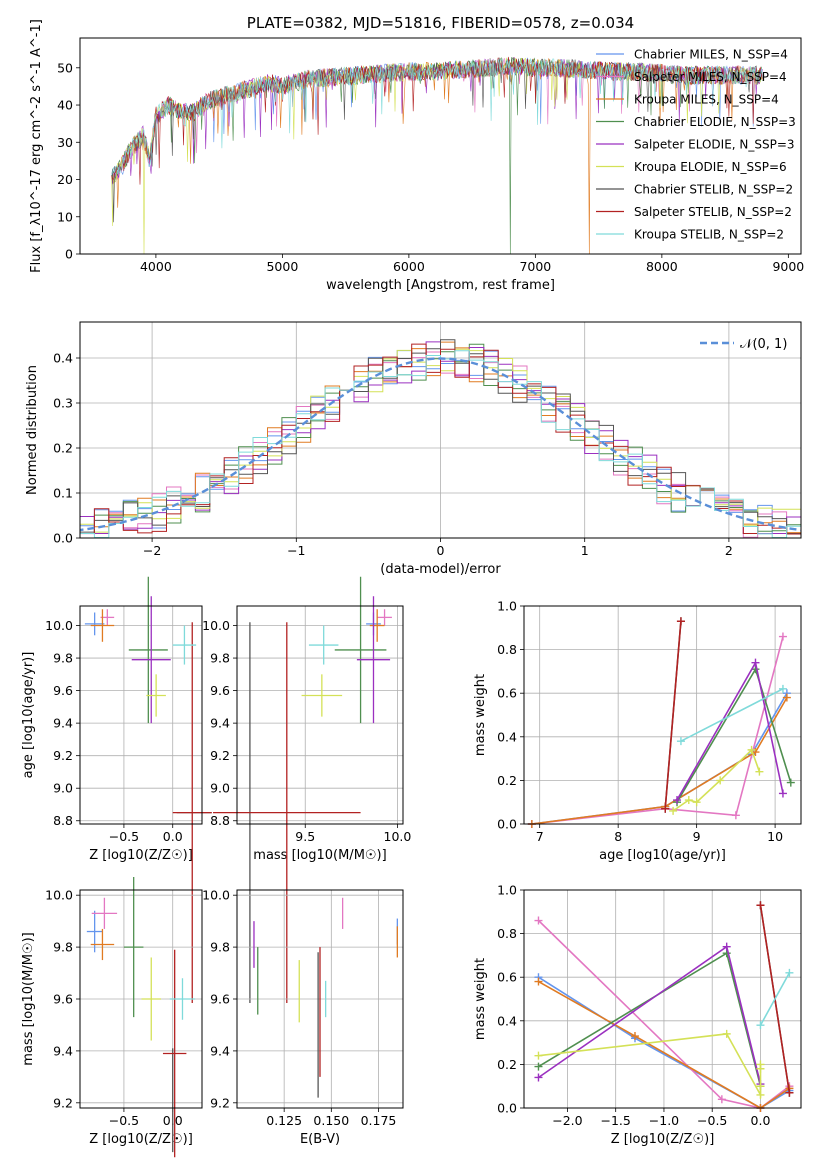 This screenshot has width=819, height=1170. I want to click on x-tick-label: 0.125, so click(284, 1120).